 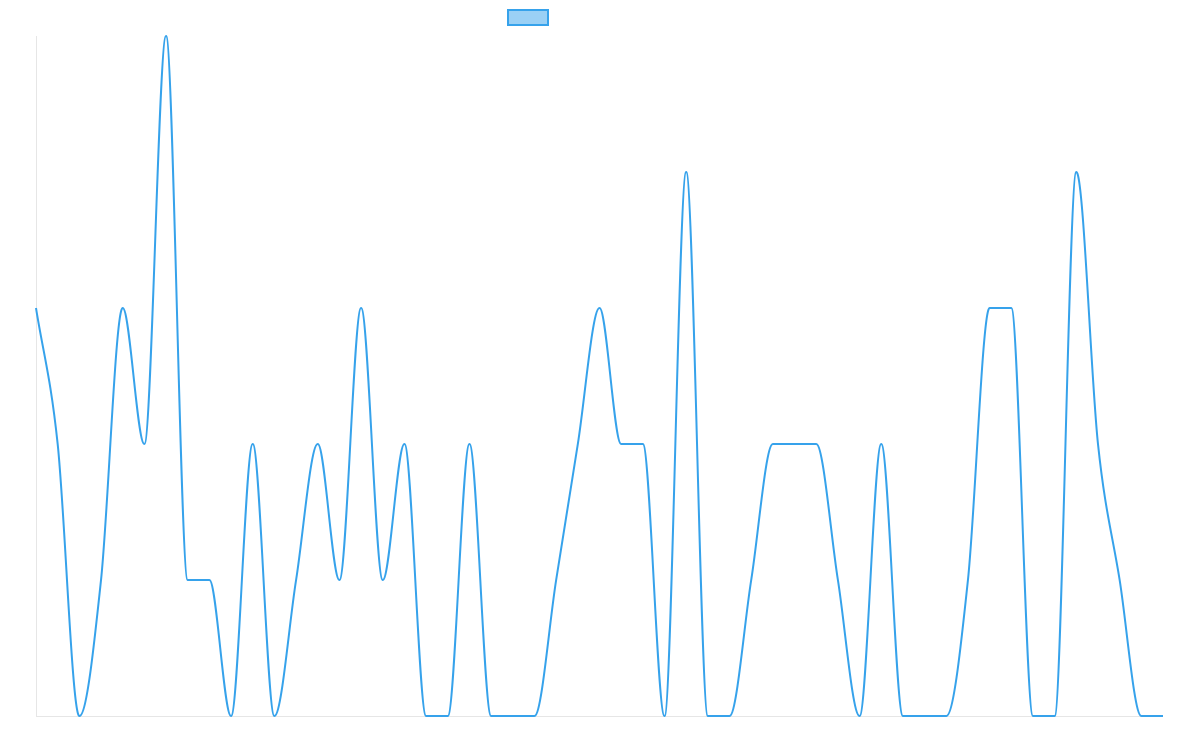 I want to click on legend, so click(x=528, y=17).